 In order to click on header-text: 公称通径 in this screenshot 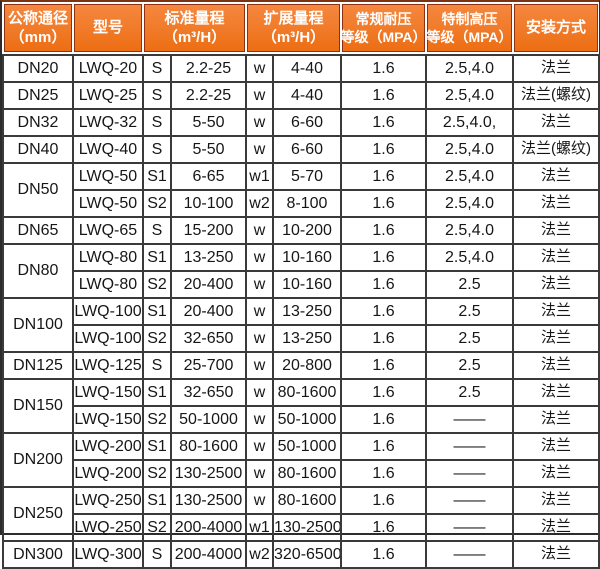, I will do `click(37, 18)`.